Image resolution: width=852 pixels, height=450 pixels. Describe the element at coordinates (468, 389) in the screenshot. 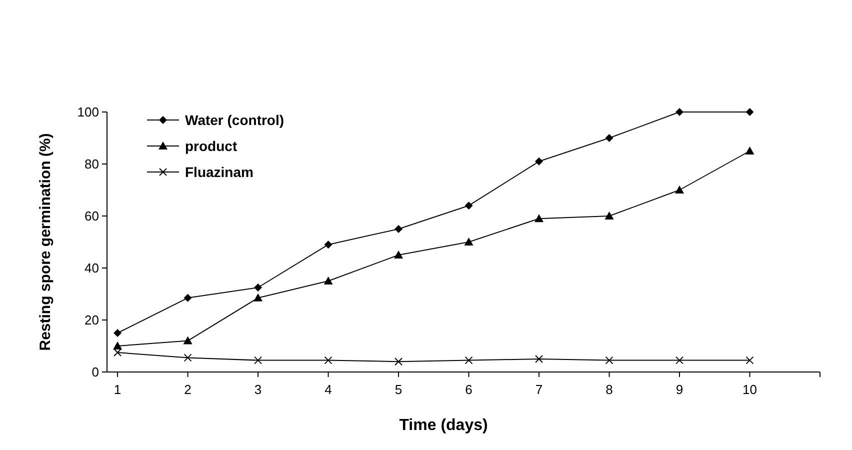

I see `x-tick-label: 6` at that location.